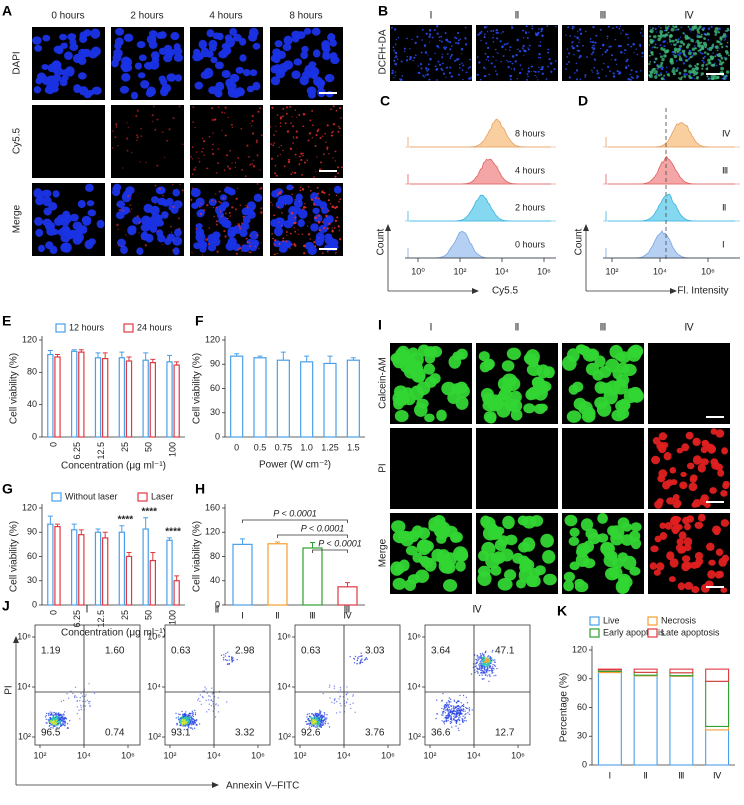  I want to click on legend-label: Late apoptosis, so click(690, 632).